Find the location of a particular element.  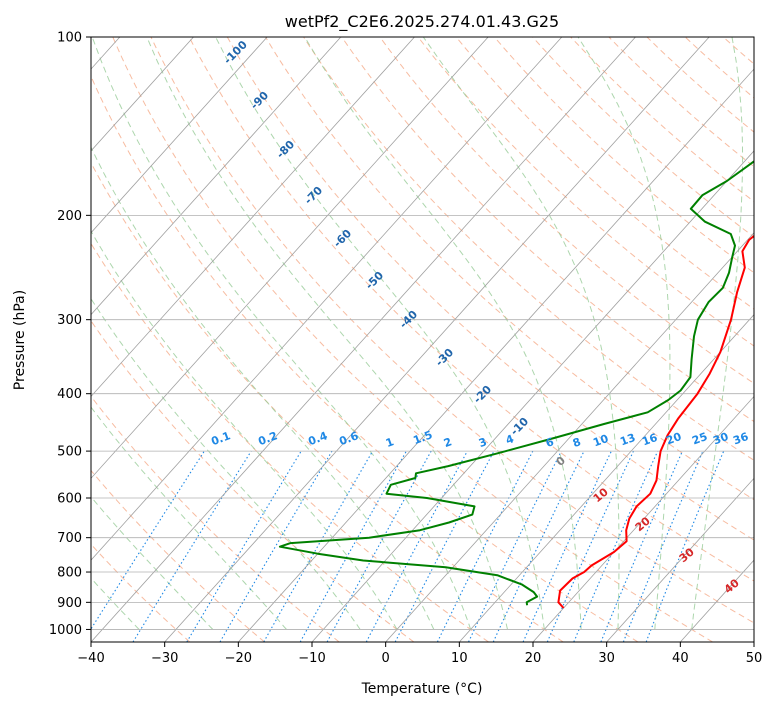

mixing-ratio-label: 16 is located at coordinates (649, 440).